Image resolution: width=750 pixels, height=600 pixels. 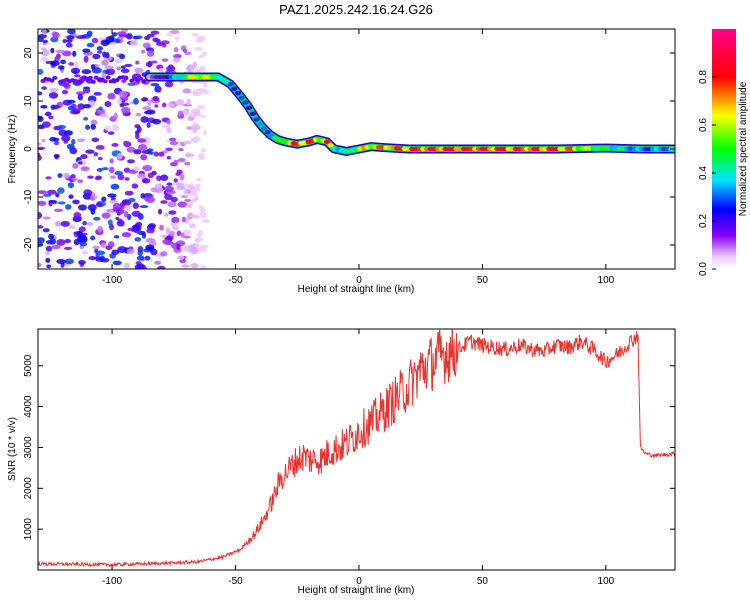 What do you see at coordinates (724, 149) in the screenshot?
I see `colorbar-gradient` at bounding box center [724, 149].